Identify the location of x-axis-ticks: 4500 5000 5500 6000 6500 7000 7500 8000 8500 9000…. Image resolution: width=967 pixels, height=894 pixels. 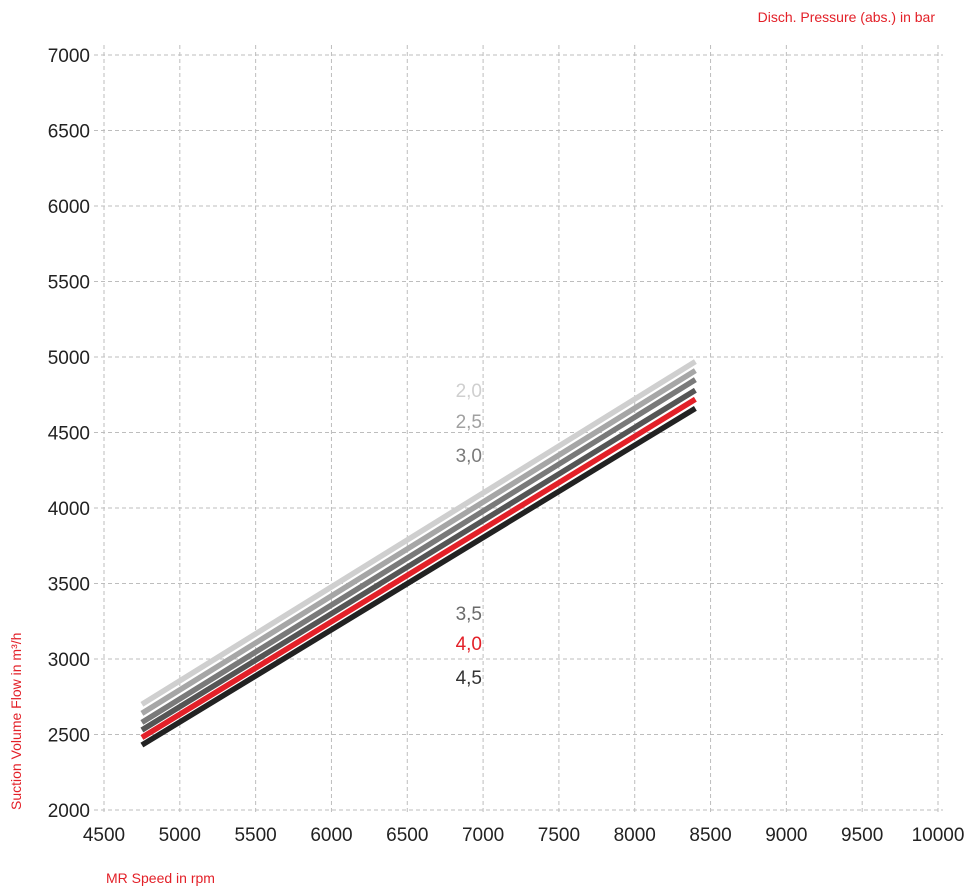
(524, 835).